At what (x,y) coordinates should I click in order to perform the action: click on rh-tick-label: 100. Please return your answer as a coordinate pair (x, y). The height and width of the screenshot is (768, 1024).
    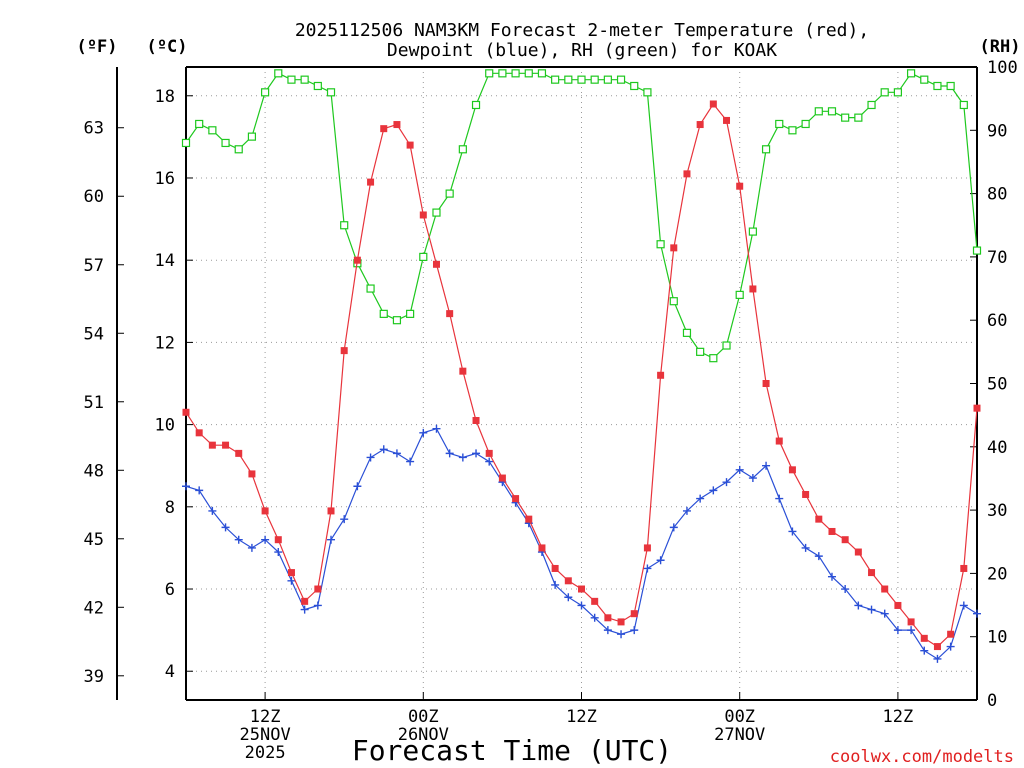
    Looking at the image, I should click on (1002, 68).